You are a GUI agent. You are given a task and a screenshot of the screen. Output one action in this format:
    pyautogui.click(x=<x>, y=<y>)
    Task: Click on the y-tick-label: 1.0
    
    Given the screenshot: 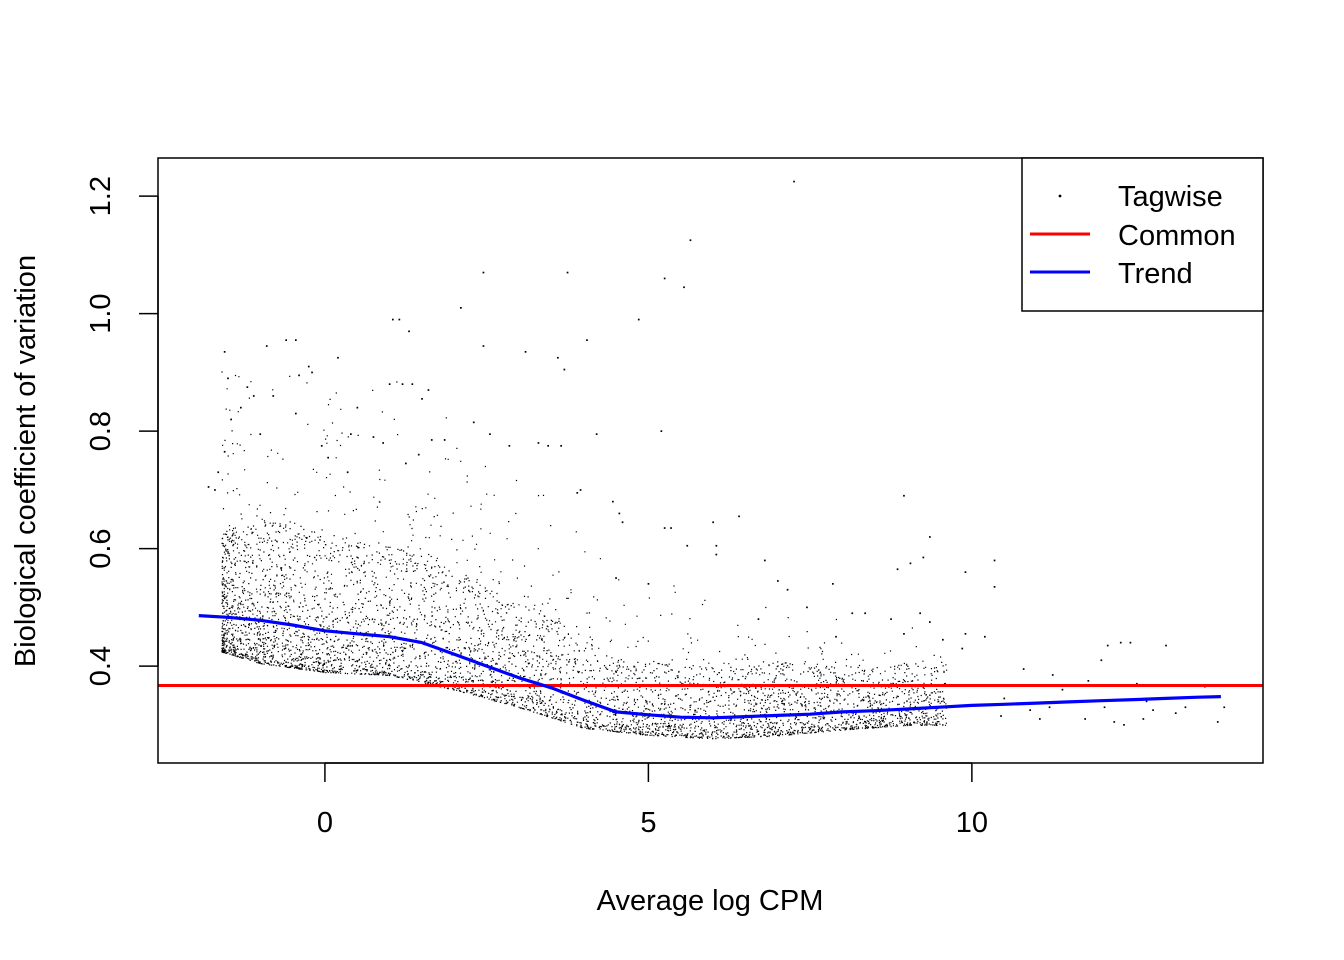 What is the action you would take?
    pyautogui.click(x=101, y=313)
    